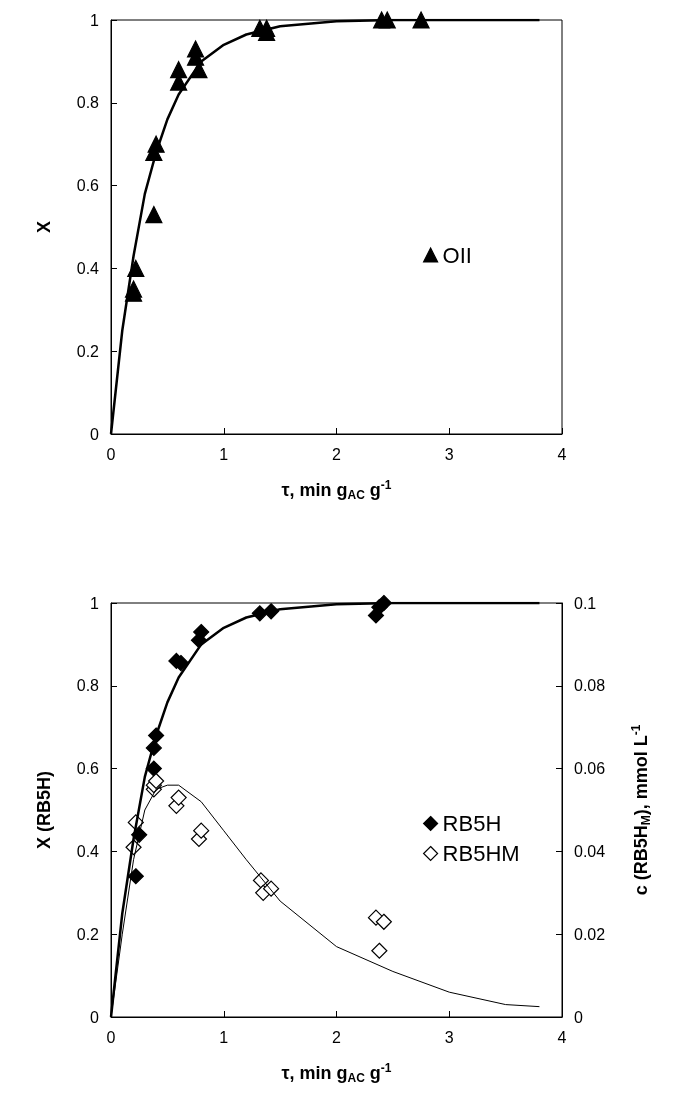  Describe the element at coordinates (44, 810) in the screenshot. I see `y-axis-title: X (RB5H)` at that location.